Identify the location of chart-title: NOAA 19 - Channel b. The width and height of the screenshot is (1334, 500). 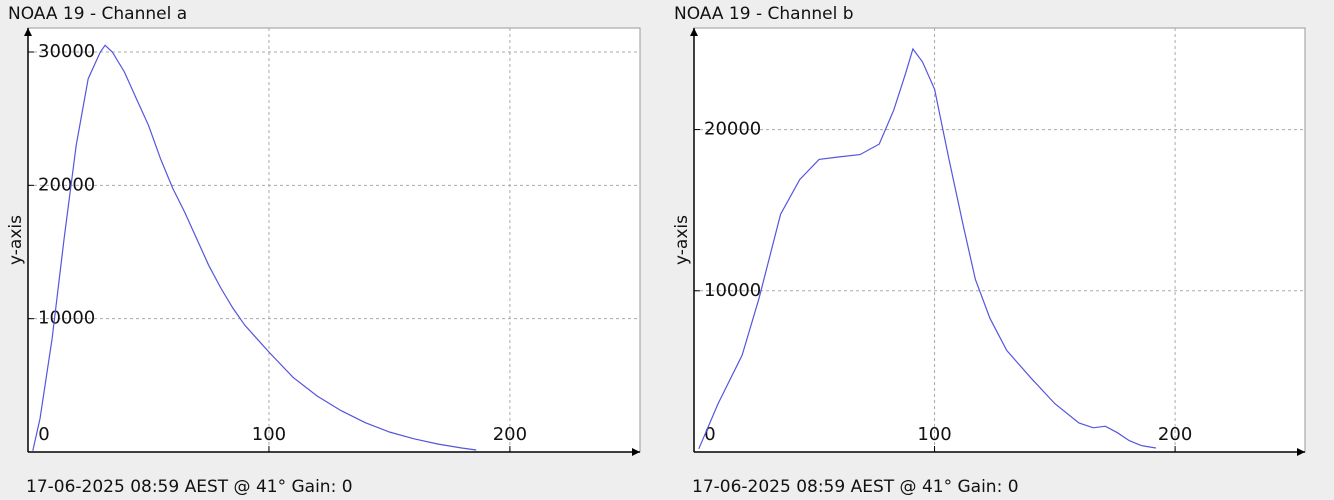
(764, 14).